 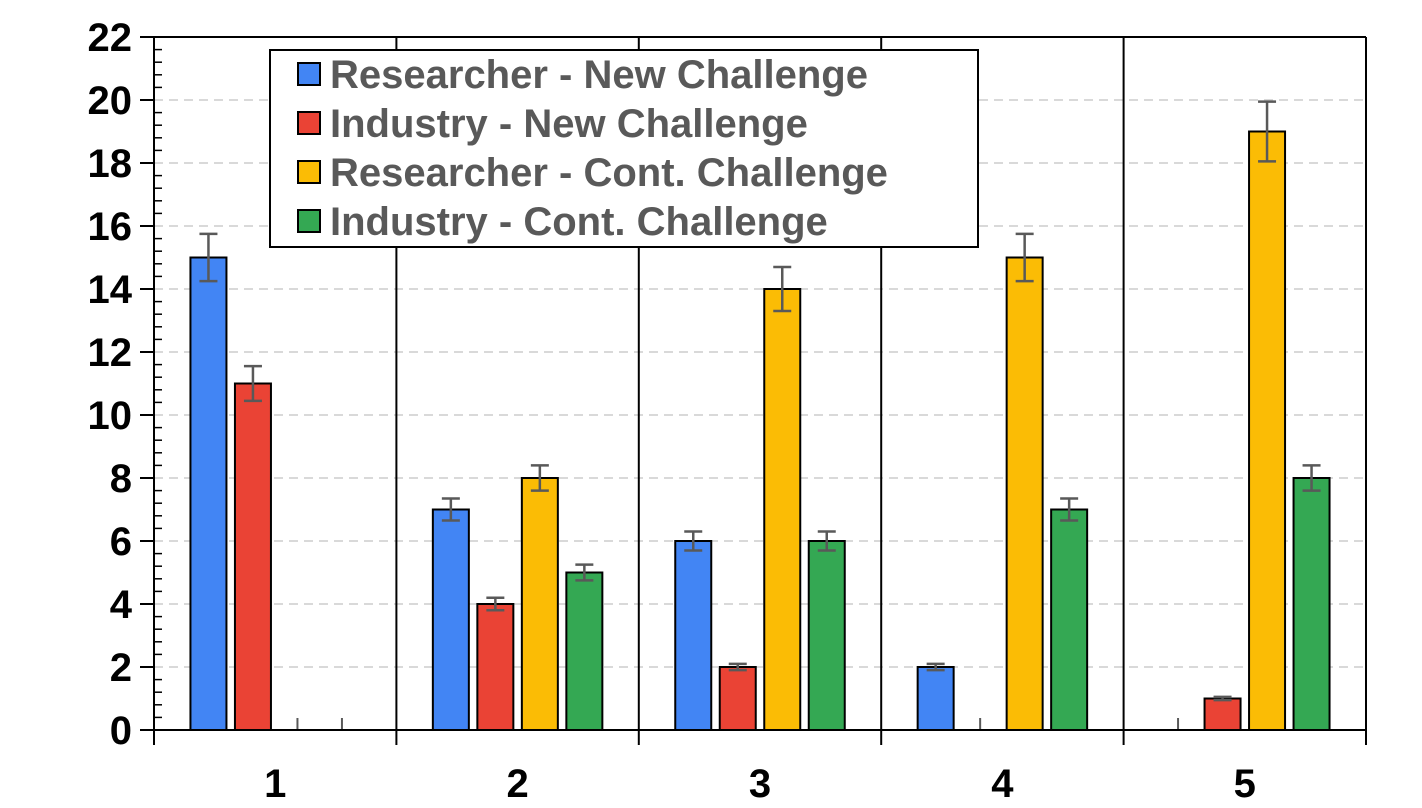 What do you see at coordinates (609, 173) in the screenshot?
I see `legend-label-series3: Researcher - Cont. Challenge` at bounding box center [609, 173].